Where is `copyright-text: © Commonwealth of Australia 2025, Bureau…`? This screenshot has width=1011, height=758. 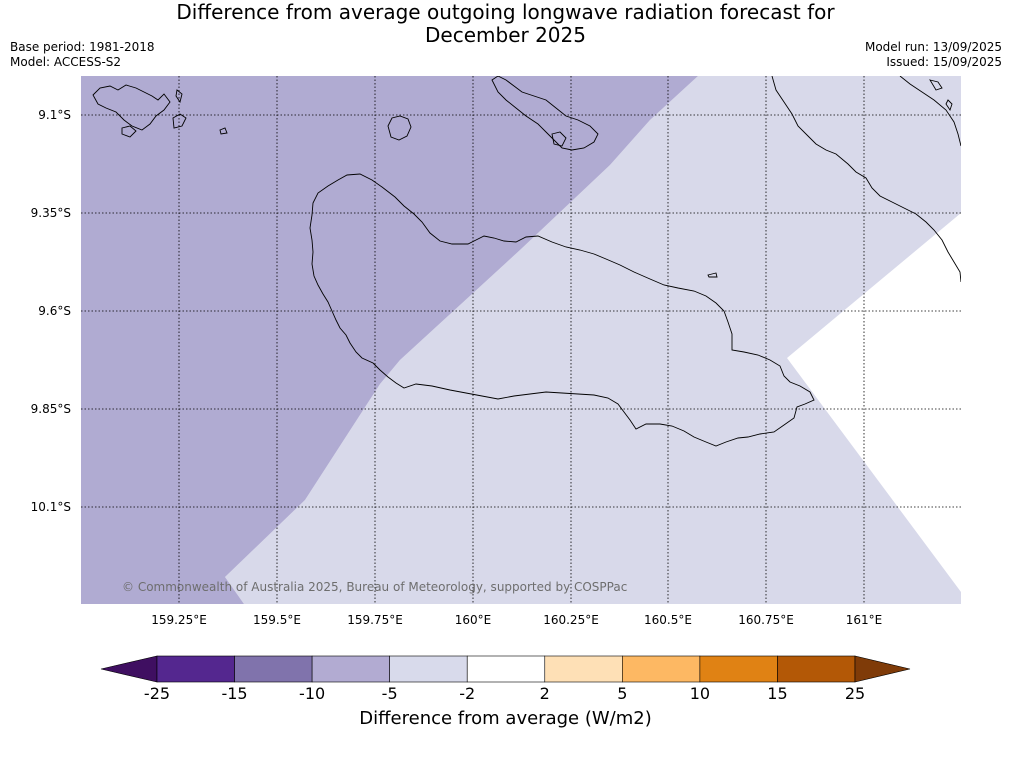
copyright-text: © Commonwealth of Australia 2025, Bureau… is located at coordinates (375, 587).